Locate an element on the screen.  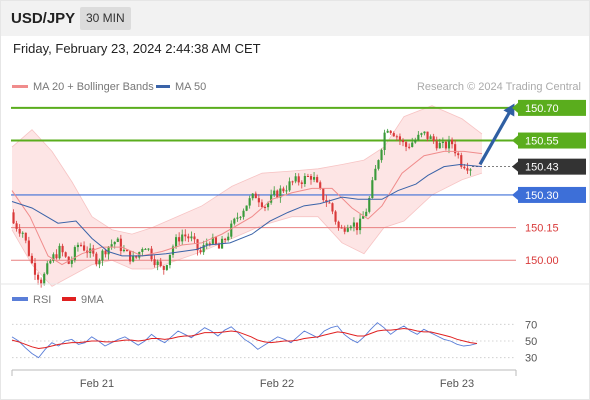
header-bar: USD/JPY 30 MIN is located at coordinates (295, 18).